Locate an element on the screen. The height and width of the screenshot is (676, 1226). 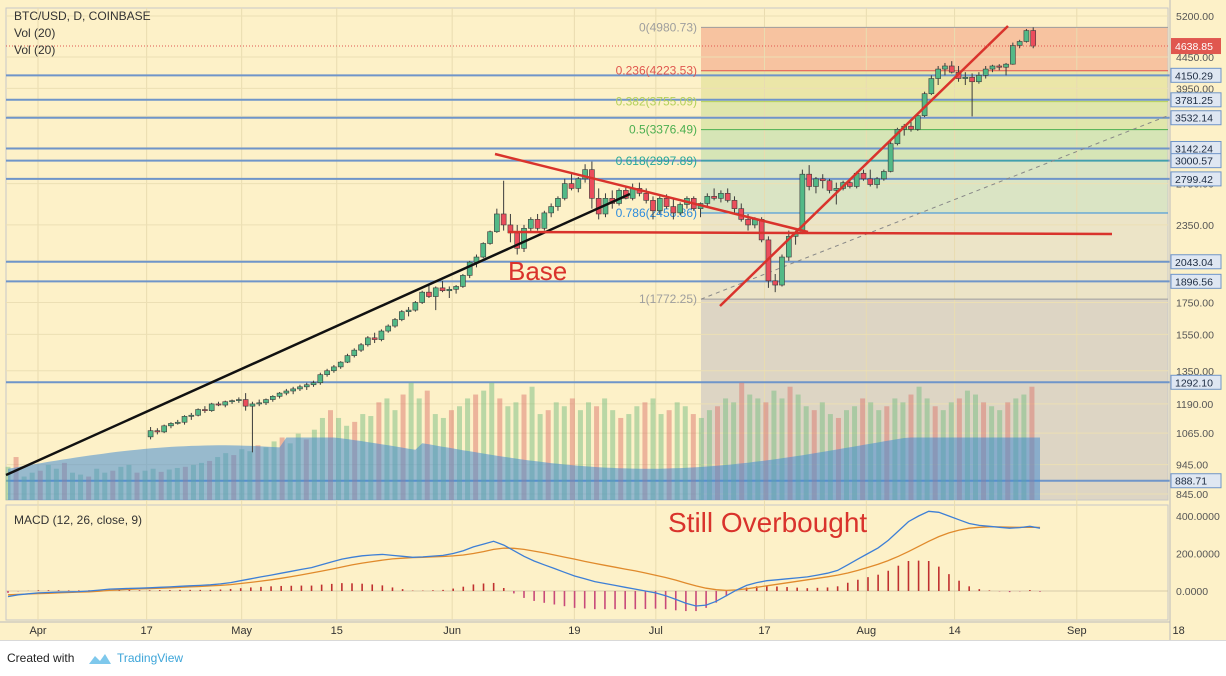
time-axis-label: 15 is located at coordinates (337, 631).